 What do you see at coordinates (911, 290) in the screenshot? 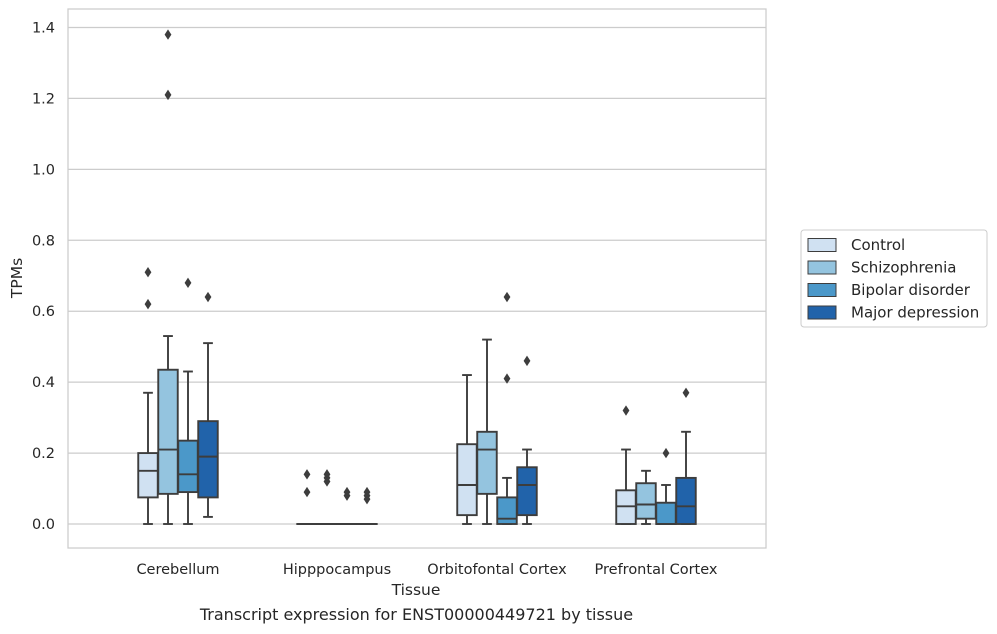
I see `legend-label: Bipolar disorder` at bounding box center [911, 290].